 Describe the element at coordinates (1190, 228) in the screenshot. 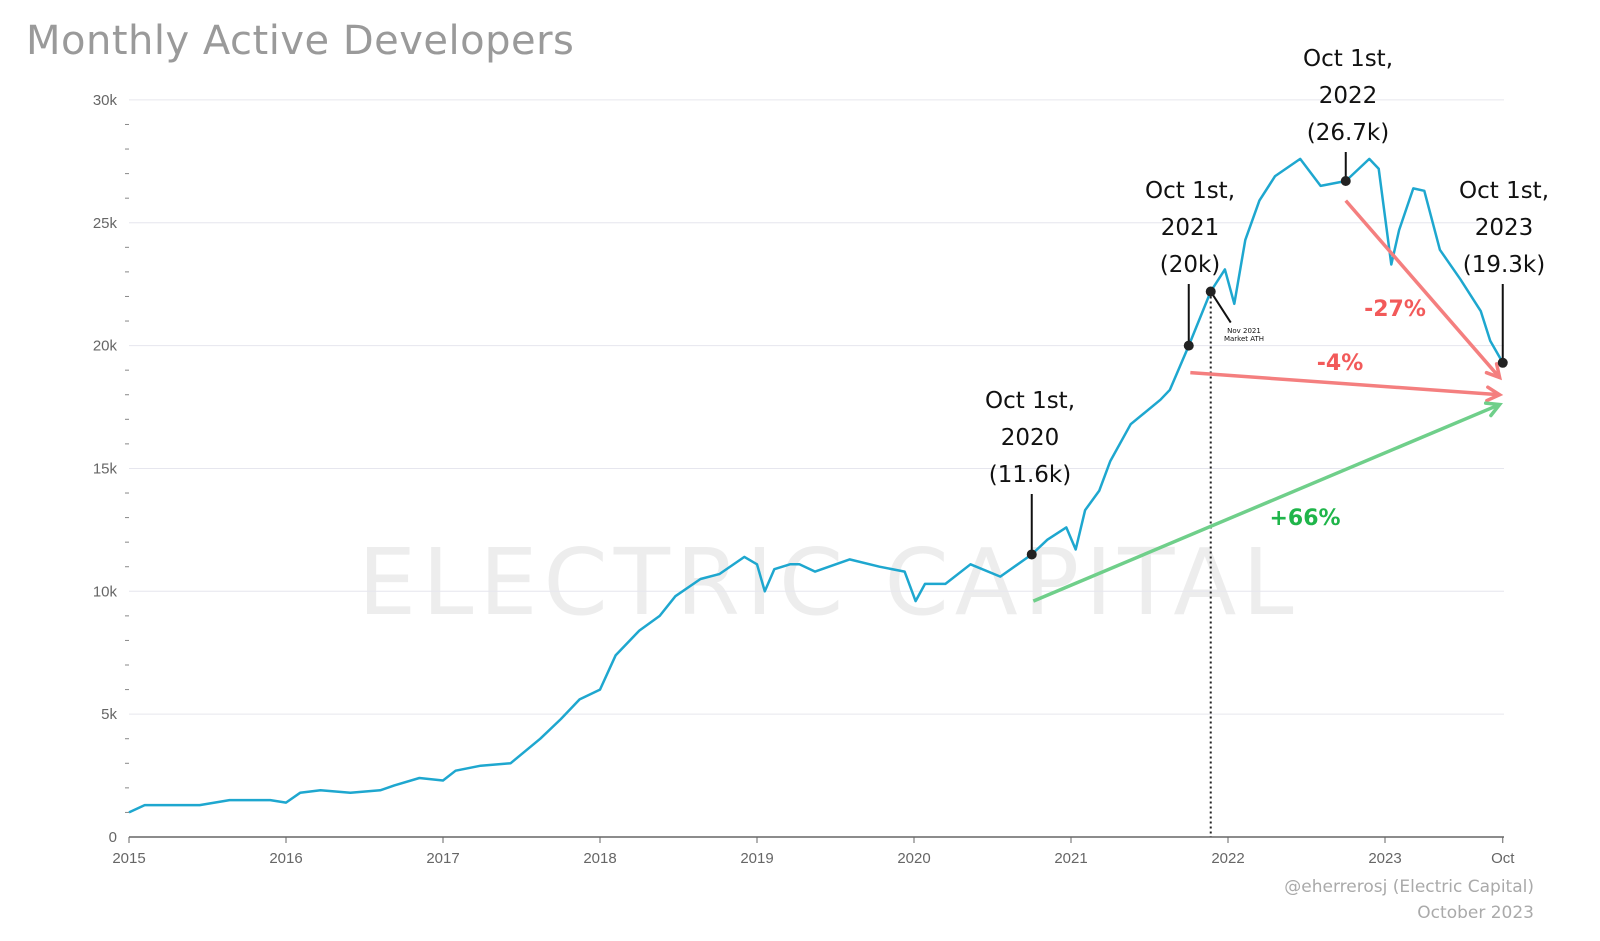

I see `annotation-label: 2021` at that location.